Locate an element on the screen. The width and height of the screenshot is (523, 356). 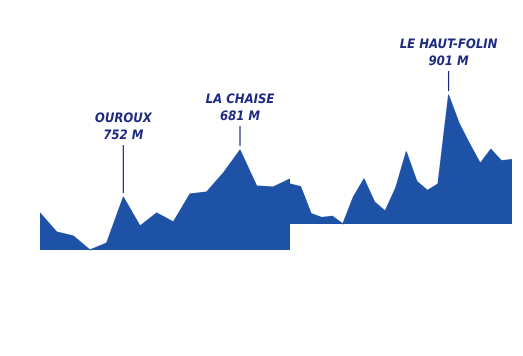
annotation: LA CHAISE 681 M is located at coordinates (240, 108).